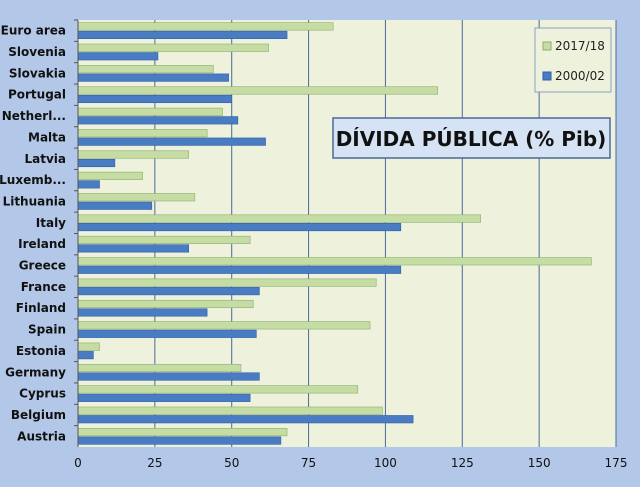 The image size is (640, 487). I want to click on category-label: Latvia, so click(45, 159).